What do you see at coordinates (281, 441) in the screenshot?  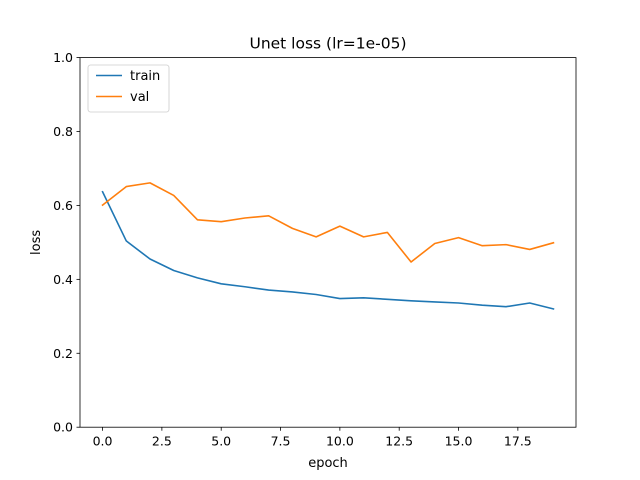 I see `x-tick-label: 7.5` at bounding box center [281, 441].